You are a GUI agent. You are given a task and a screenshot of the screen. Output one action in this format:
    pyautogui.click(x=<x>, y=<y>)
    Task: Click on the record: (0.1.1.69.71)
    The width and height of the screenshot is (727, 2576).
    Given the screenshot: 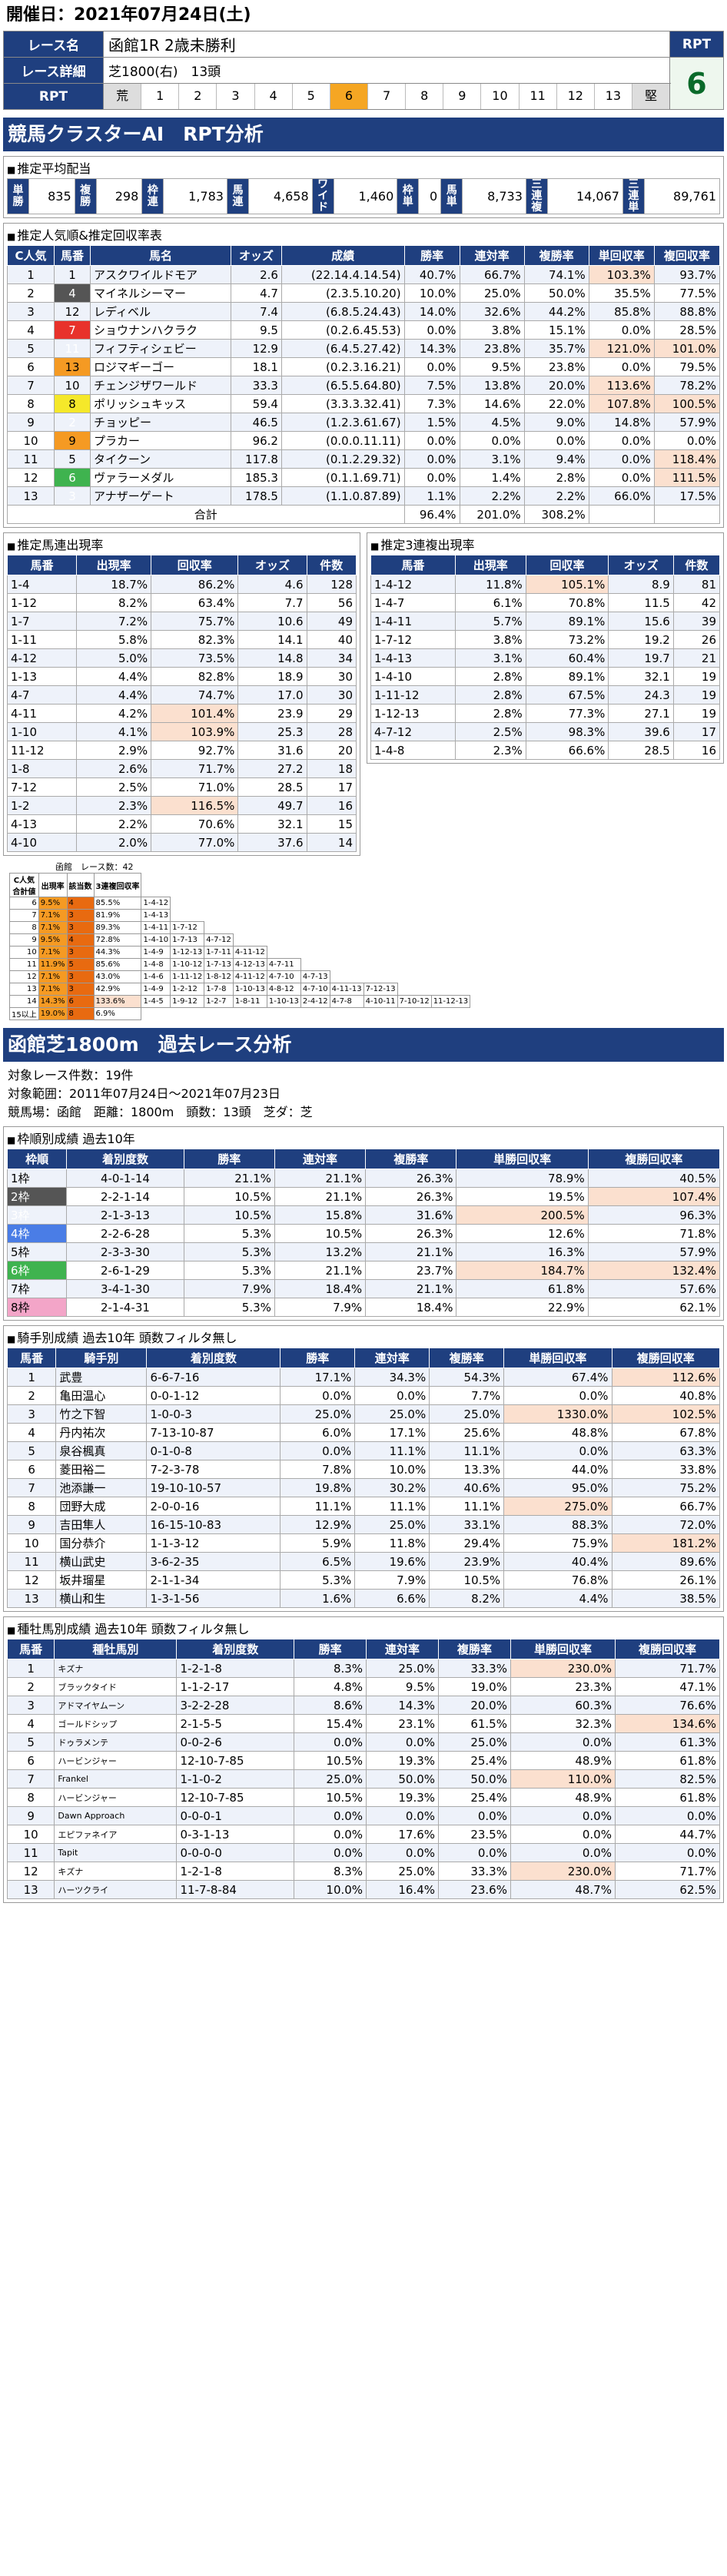 What is the action you would take?
    pyautogui.click(x=343, y=477)
    